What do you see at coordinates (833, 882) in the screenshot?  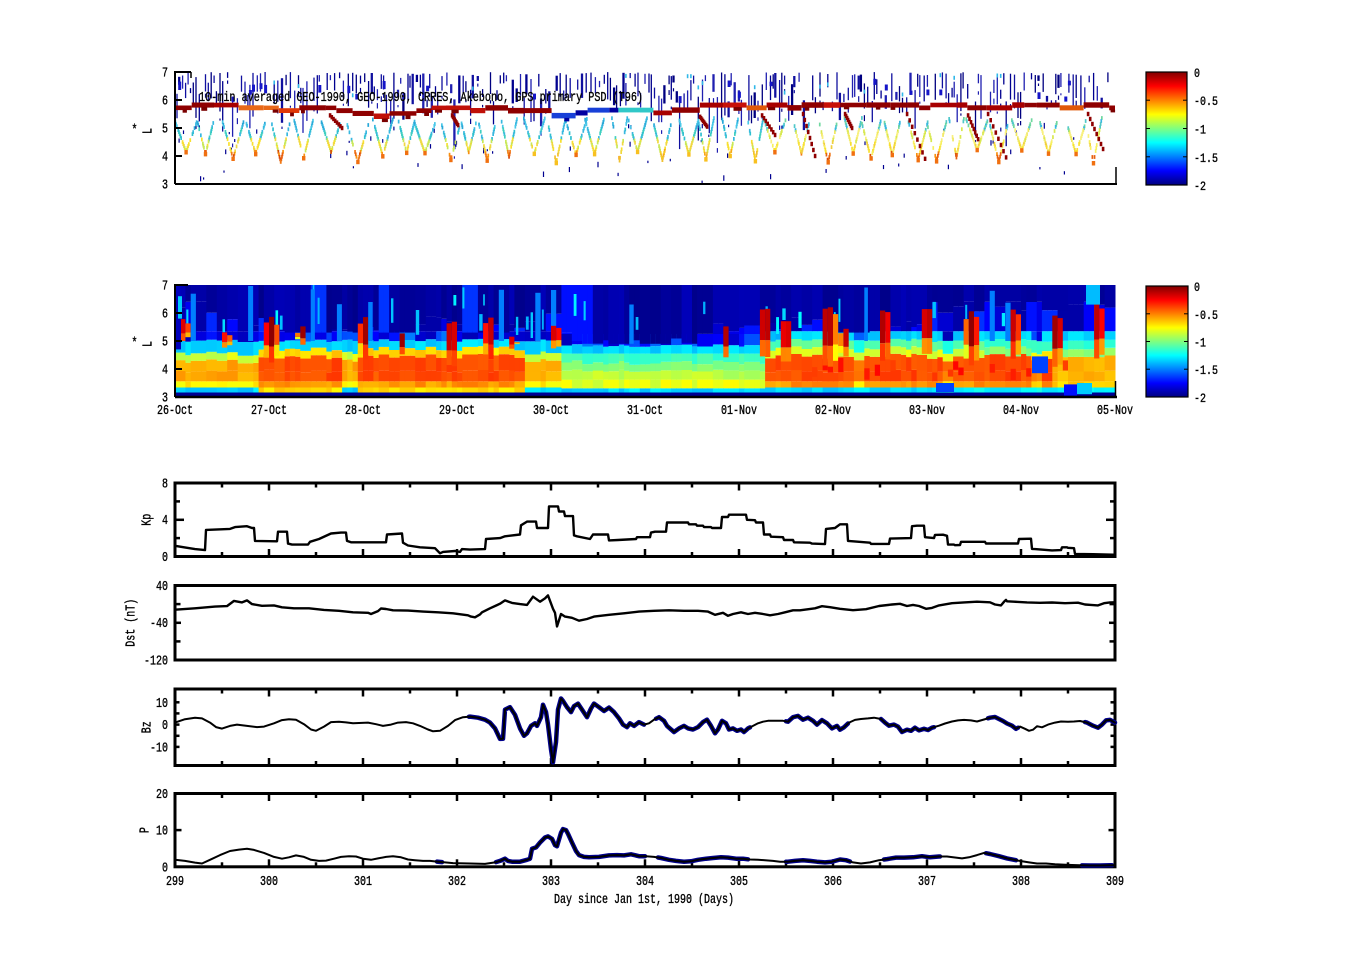 I see `svg-text: 306` at bounding box center [833, 882].